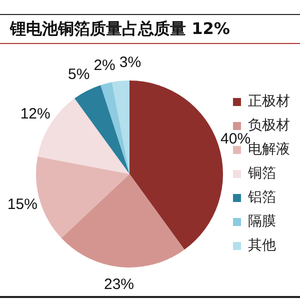 This screenshot has width=300, height=300. I want to click on legend-label: 其他, so click(262, 246).